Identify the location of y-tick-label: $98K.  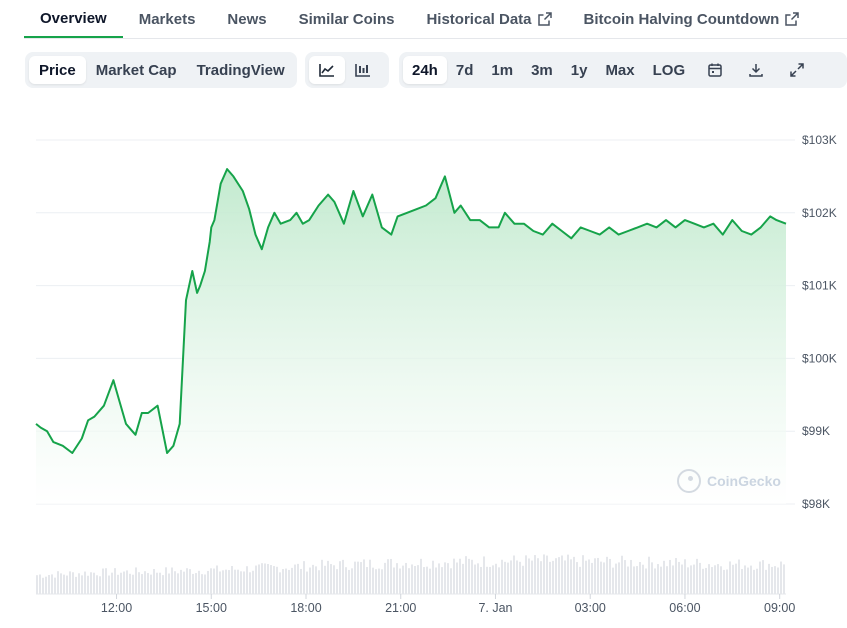
(816, 504).